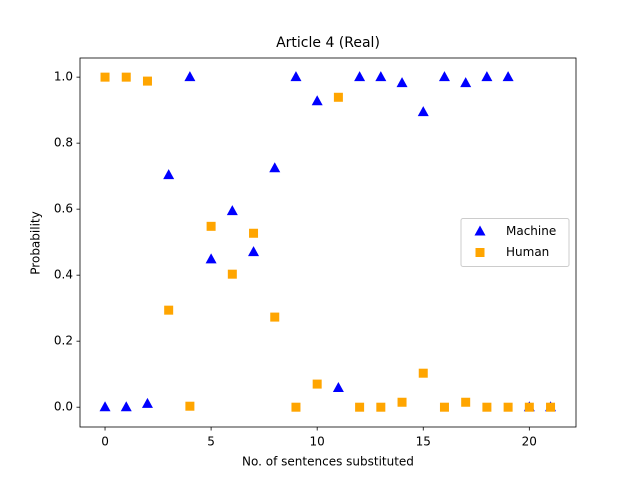  Describe the element at coordinates (527, 252) in the screenshot. I see `legend-label: Human` at that location.